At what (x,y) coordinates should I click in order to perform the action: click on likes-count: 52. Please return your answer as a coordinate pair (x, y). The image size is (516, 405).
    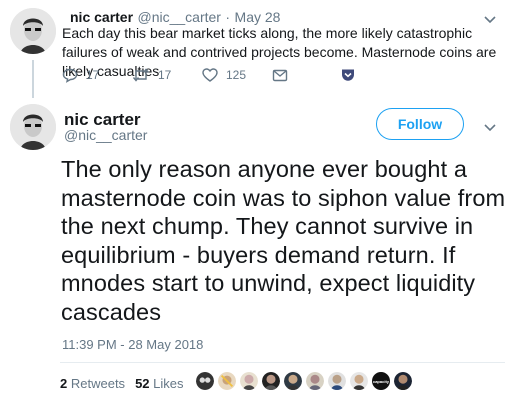
    Looking at the image, I should click on (142, 383).